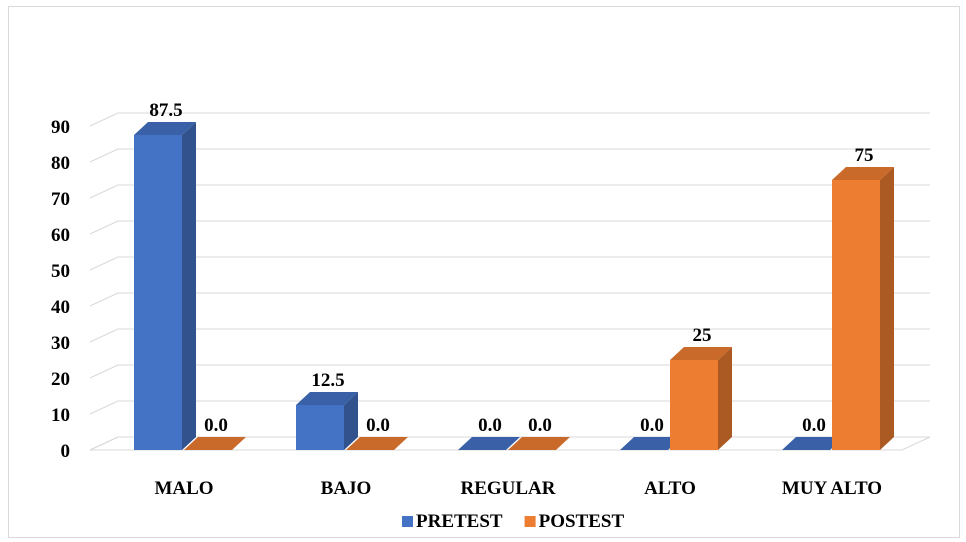 This screenshot has height=542, width=966. I want to click on bar-pretest-alto, so click(651, 443).